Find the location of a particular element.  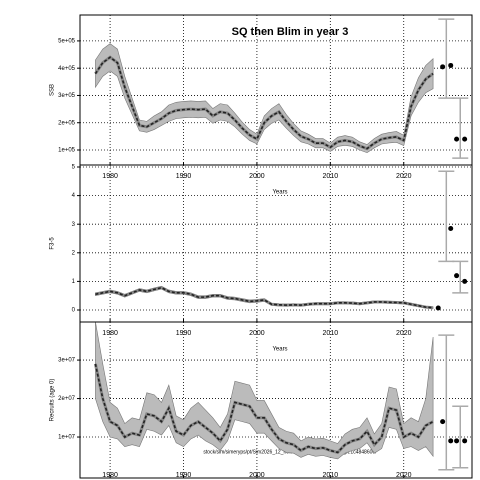

y-tick-label: 1e+05 is located at coordinates (67, 151).